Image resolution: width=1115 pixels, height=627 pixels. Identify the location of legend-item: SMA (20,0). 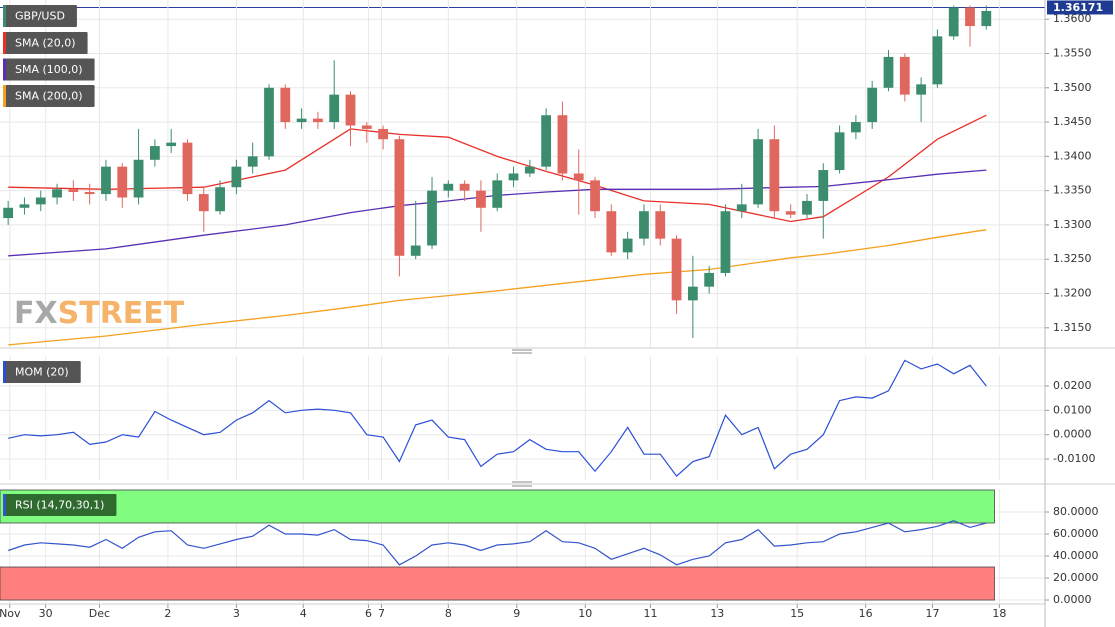
(45, 43).